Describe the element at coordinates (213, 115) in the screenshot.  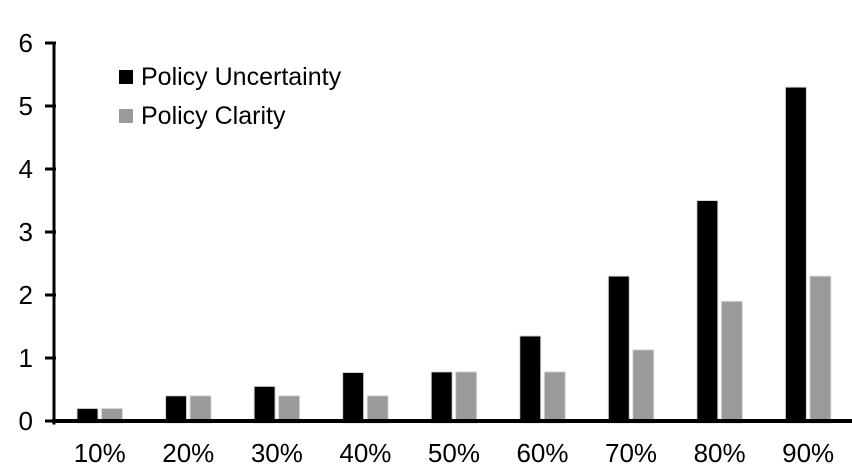
I see `legend-label: Policy Clarity` at that location.